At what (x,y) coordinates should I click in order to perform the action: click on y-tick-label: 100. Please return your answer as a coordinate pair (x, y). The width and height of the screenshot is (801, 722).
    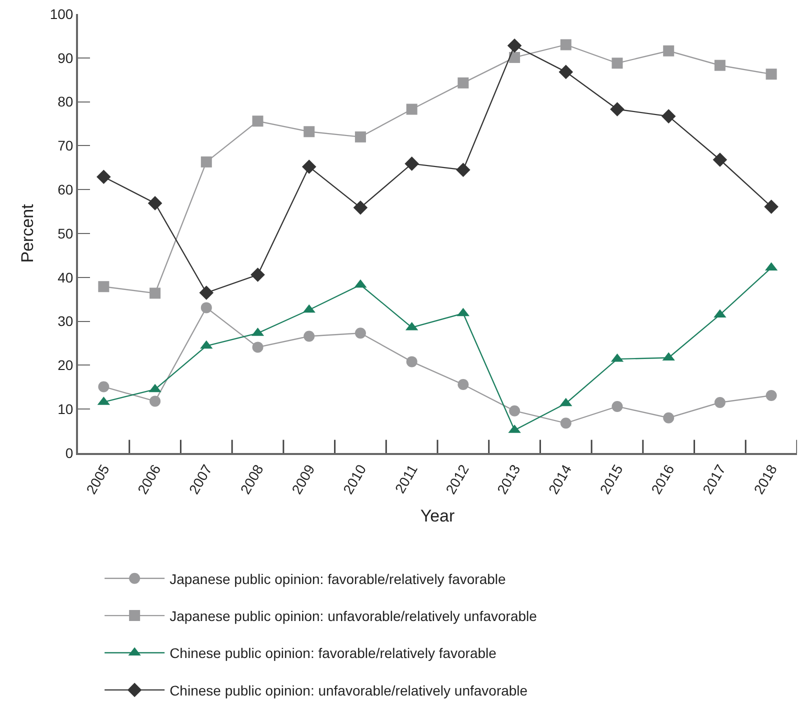
    Looking at the image, I should click on (62, 14).